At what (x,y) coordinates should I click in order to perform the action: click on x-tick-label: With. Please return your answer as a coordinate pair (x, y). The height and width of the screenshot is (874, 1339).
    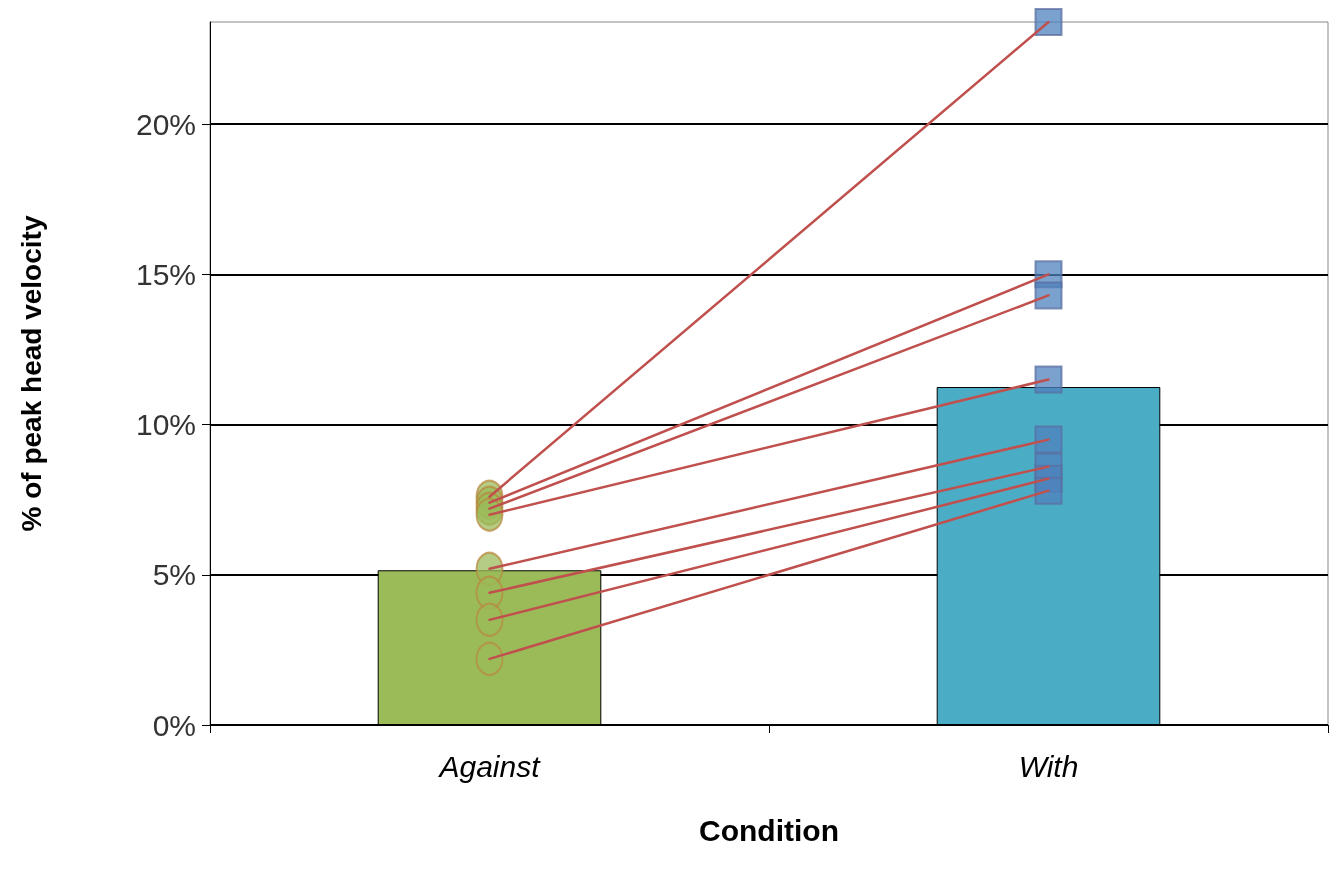
    Looking at the image, I should click on (1048, 766).